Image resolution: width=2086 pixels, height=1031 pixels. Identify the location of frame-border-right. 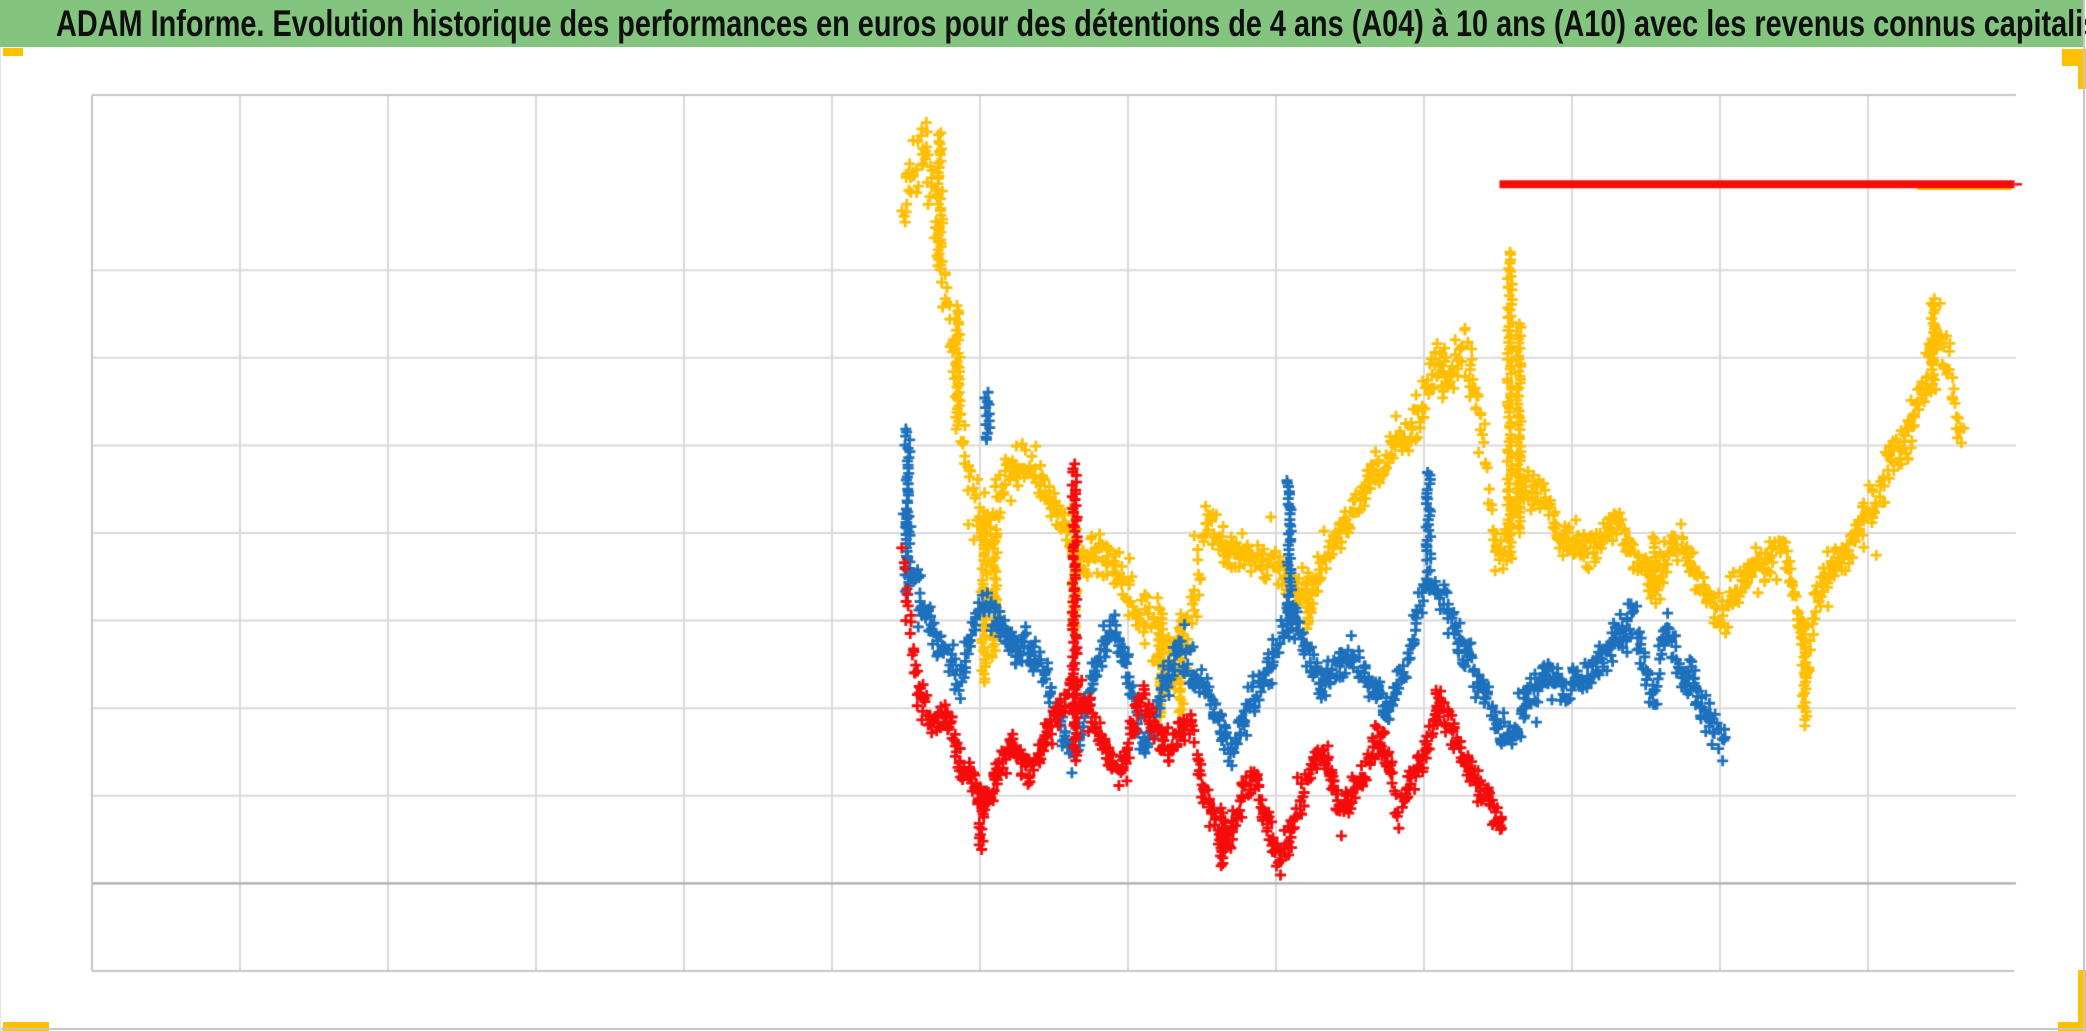
(2084, 515).